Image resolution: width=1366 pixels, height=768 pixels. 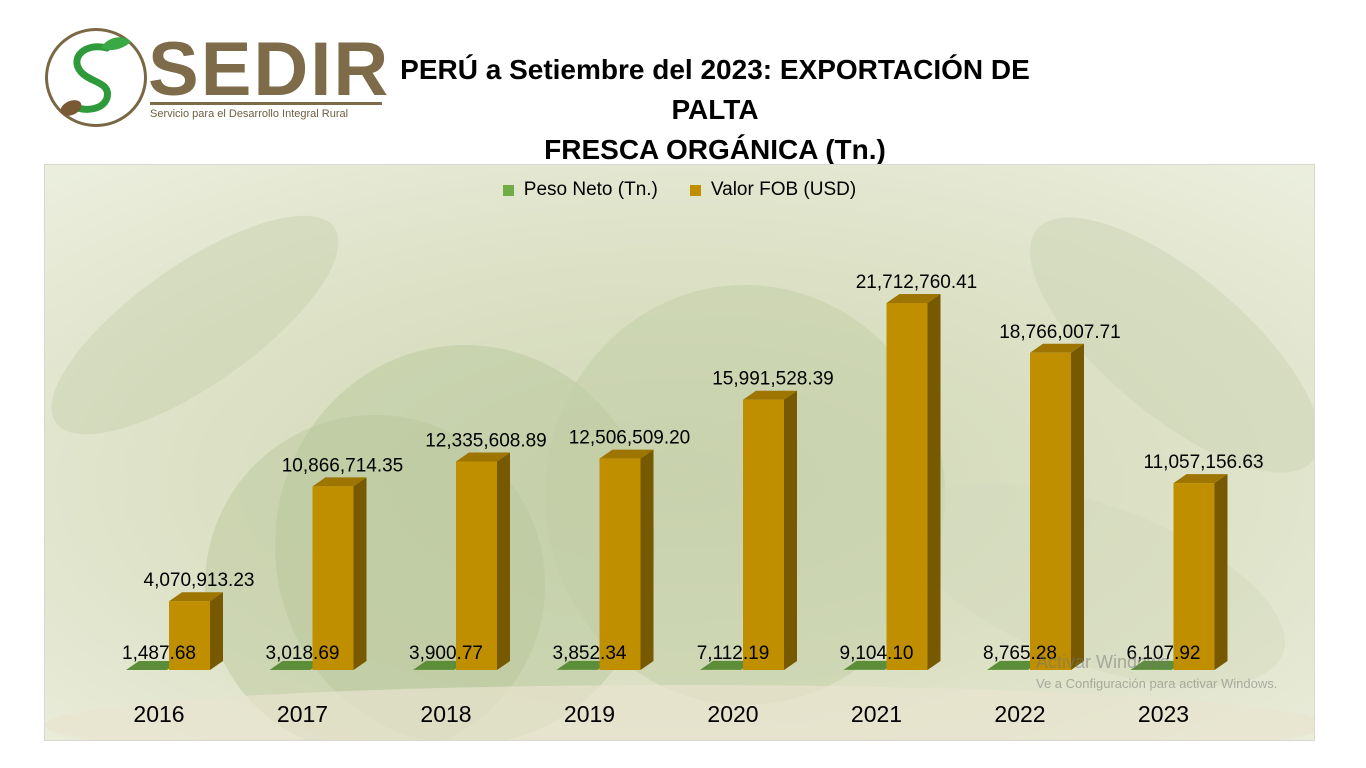 What do you see at coordinates (626, 559) in the screenshot?
I see `bar-valor-2019` at bounding box center [626, 559].